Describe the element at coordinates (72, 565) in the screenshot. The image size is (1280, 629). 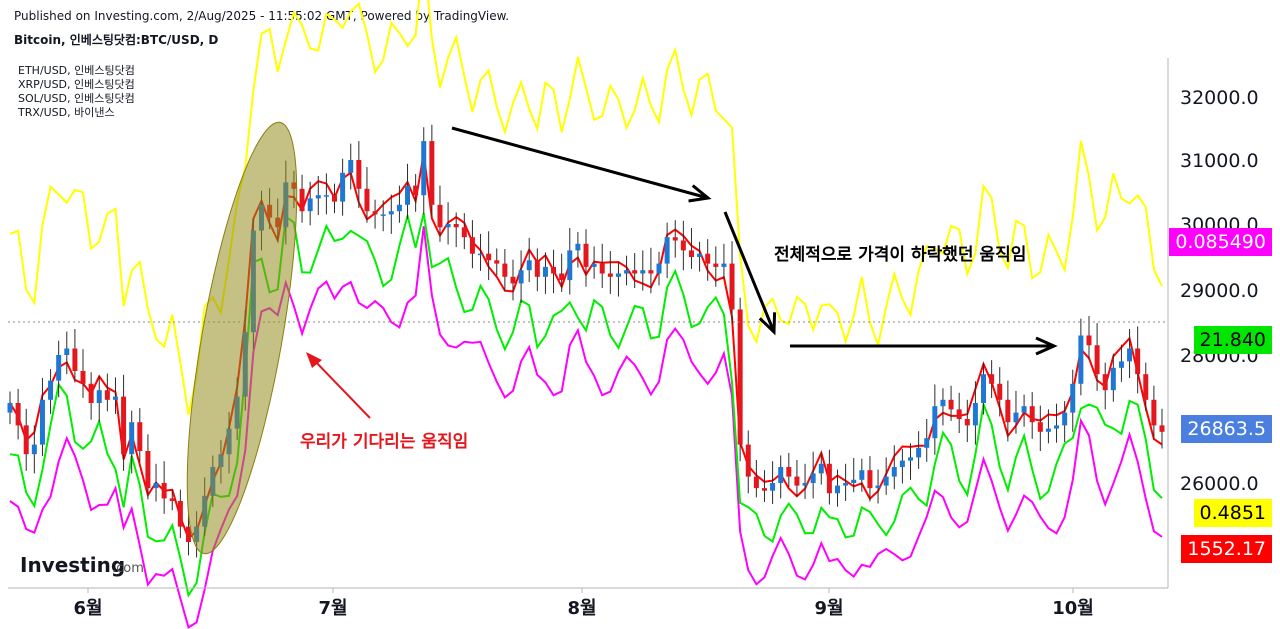
I see `logo-name: Investing` at that location.